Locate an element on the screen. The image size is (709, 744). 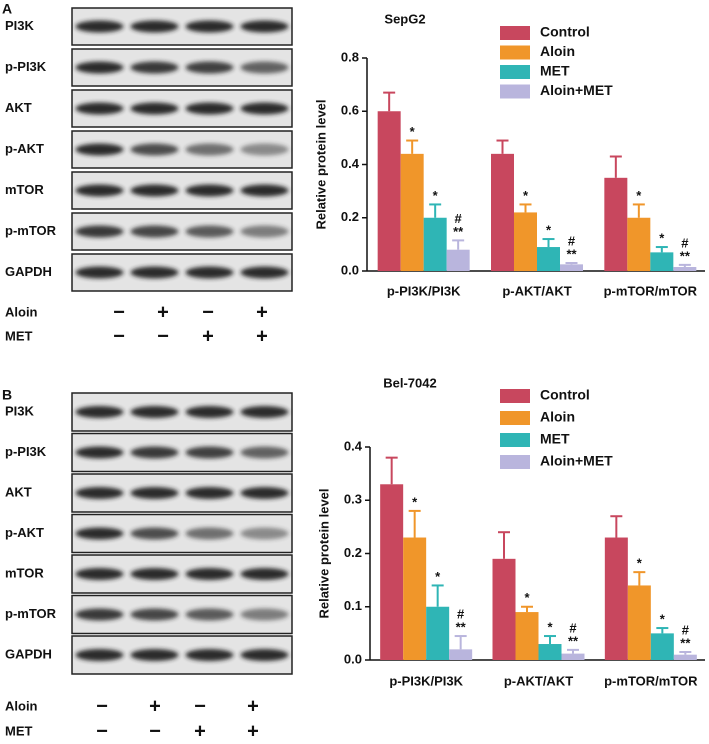
y-tick-label: 0.8 is located at coordinates (350, 56).